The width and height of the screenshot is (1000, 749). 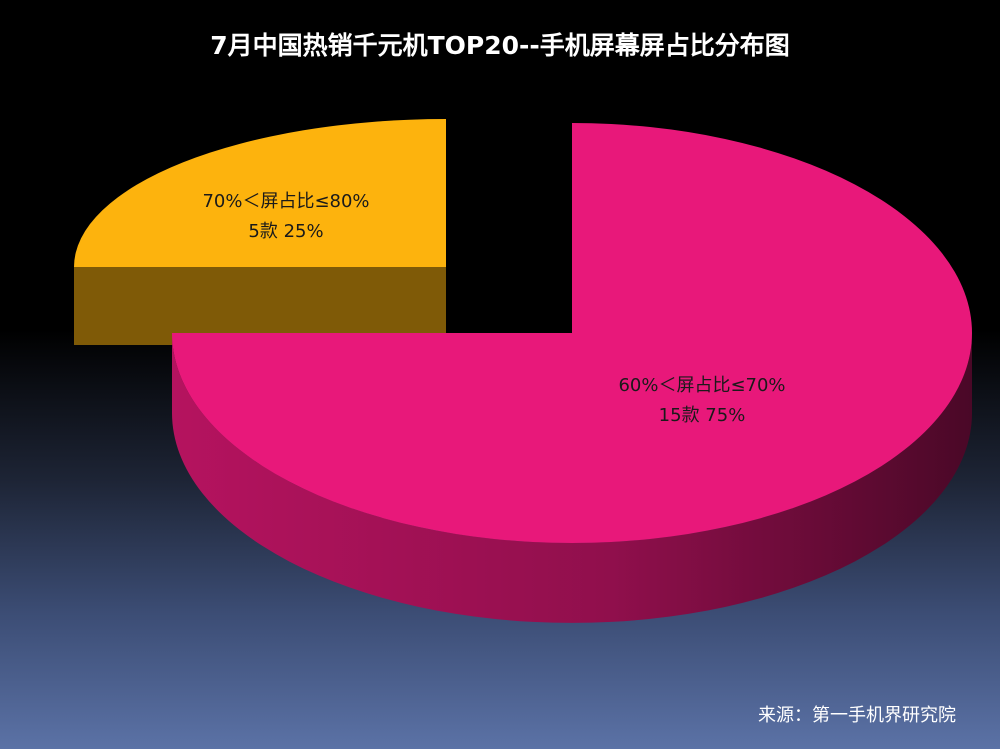 I want to click on pie-slice-2-top, so click(x=260, y=193).